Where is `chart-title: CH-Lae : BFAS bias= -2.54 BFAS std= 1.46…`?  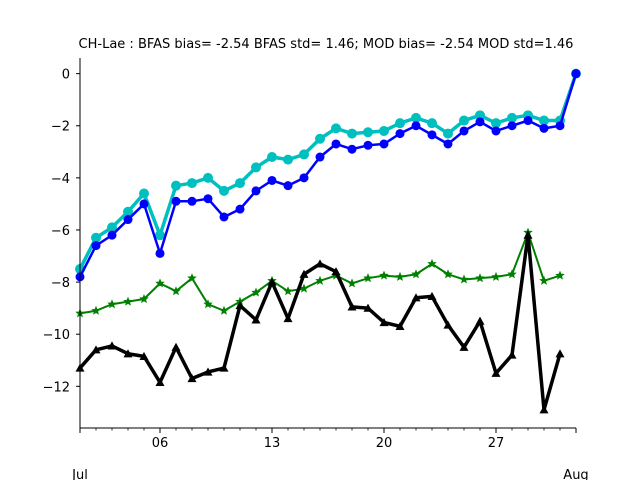 chart-title: CH-Lae : BFAS bias= -2.54 BFAS std= 1.46… is located at coordinates (326, 44).